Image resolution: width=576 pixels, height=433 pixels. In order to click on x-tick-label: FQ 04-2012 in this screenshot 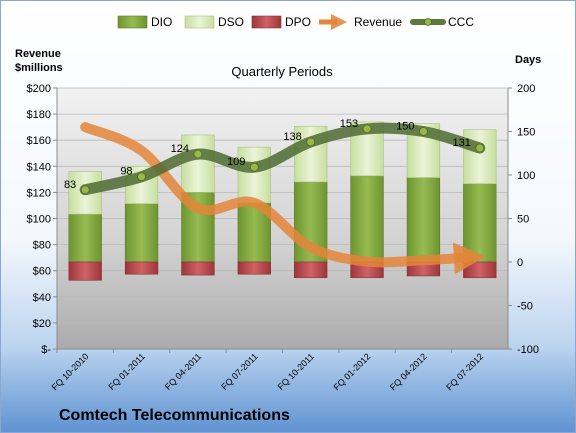, I will do `click(408, 371)`.